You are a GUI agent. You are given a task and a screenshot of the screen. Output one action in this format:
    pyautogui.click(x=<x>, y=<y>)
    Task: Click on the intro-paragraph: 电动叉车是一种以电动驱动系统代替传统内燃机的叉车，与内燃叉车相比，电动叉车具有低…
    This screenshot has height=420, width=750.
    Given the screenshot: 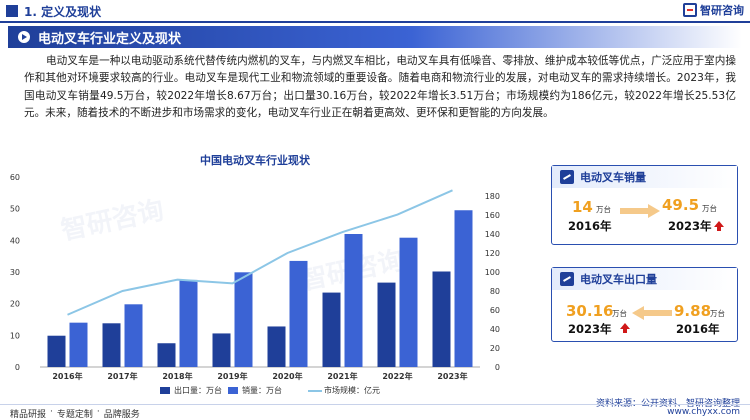 What is the action you would take?
    pyautogui.click(x=380, y=87)
    